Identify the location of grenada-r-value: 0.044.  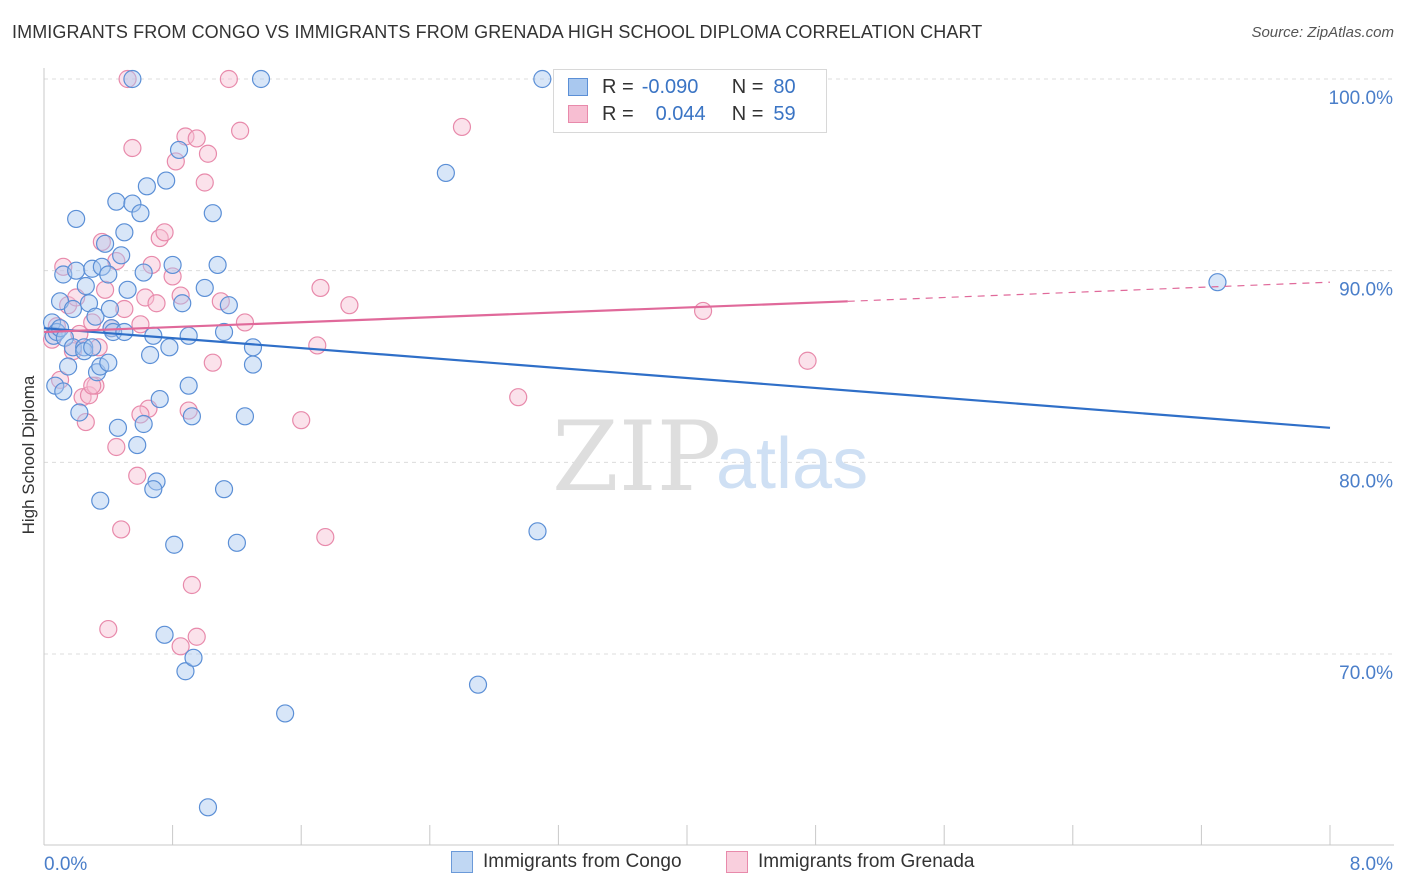
(680, 113).